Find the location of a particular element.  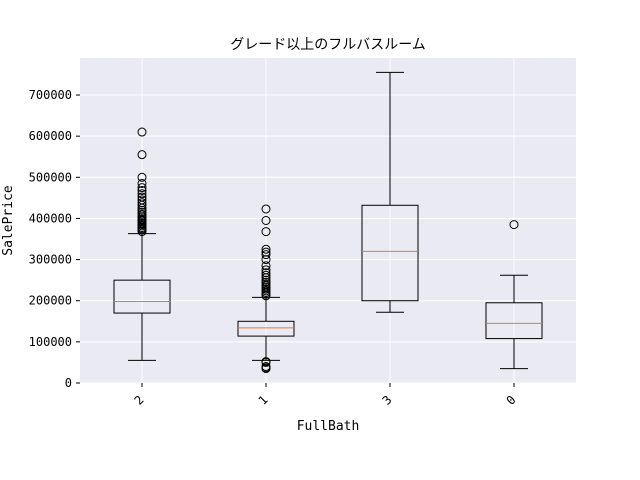

x-tick-label: 3 is located at coordinates (387, 400).